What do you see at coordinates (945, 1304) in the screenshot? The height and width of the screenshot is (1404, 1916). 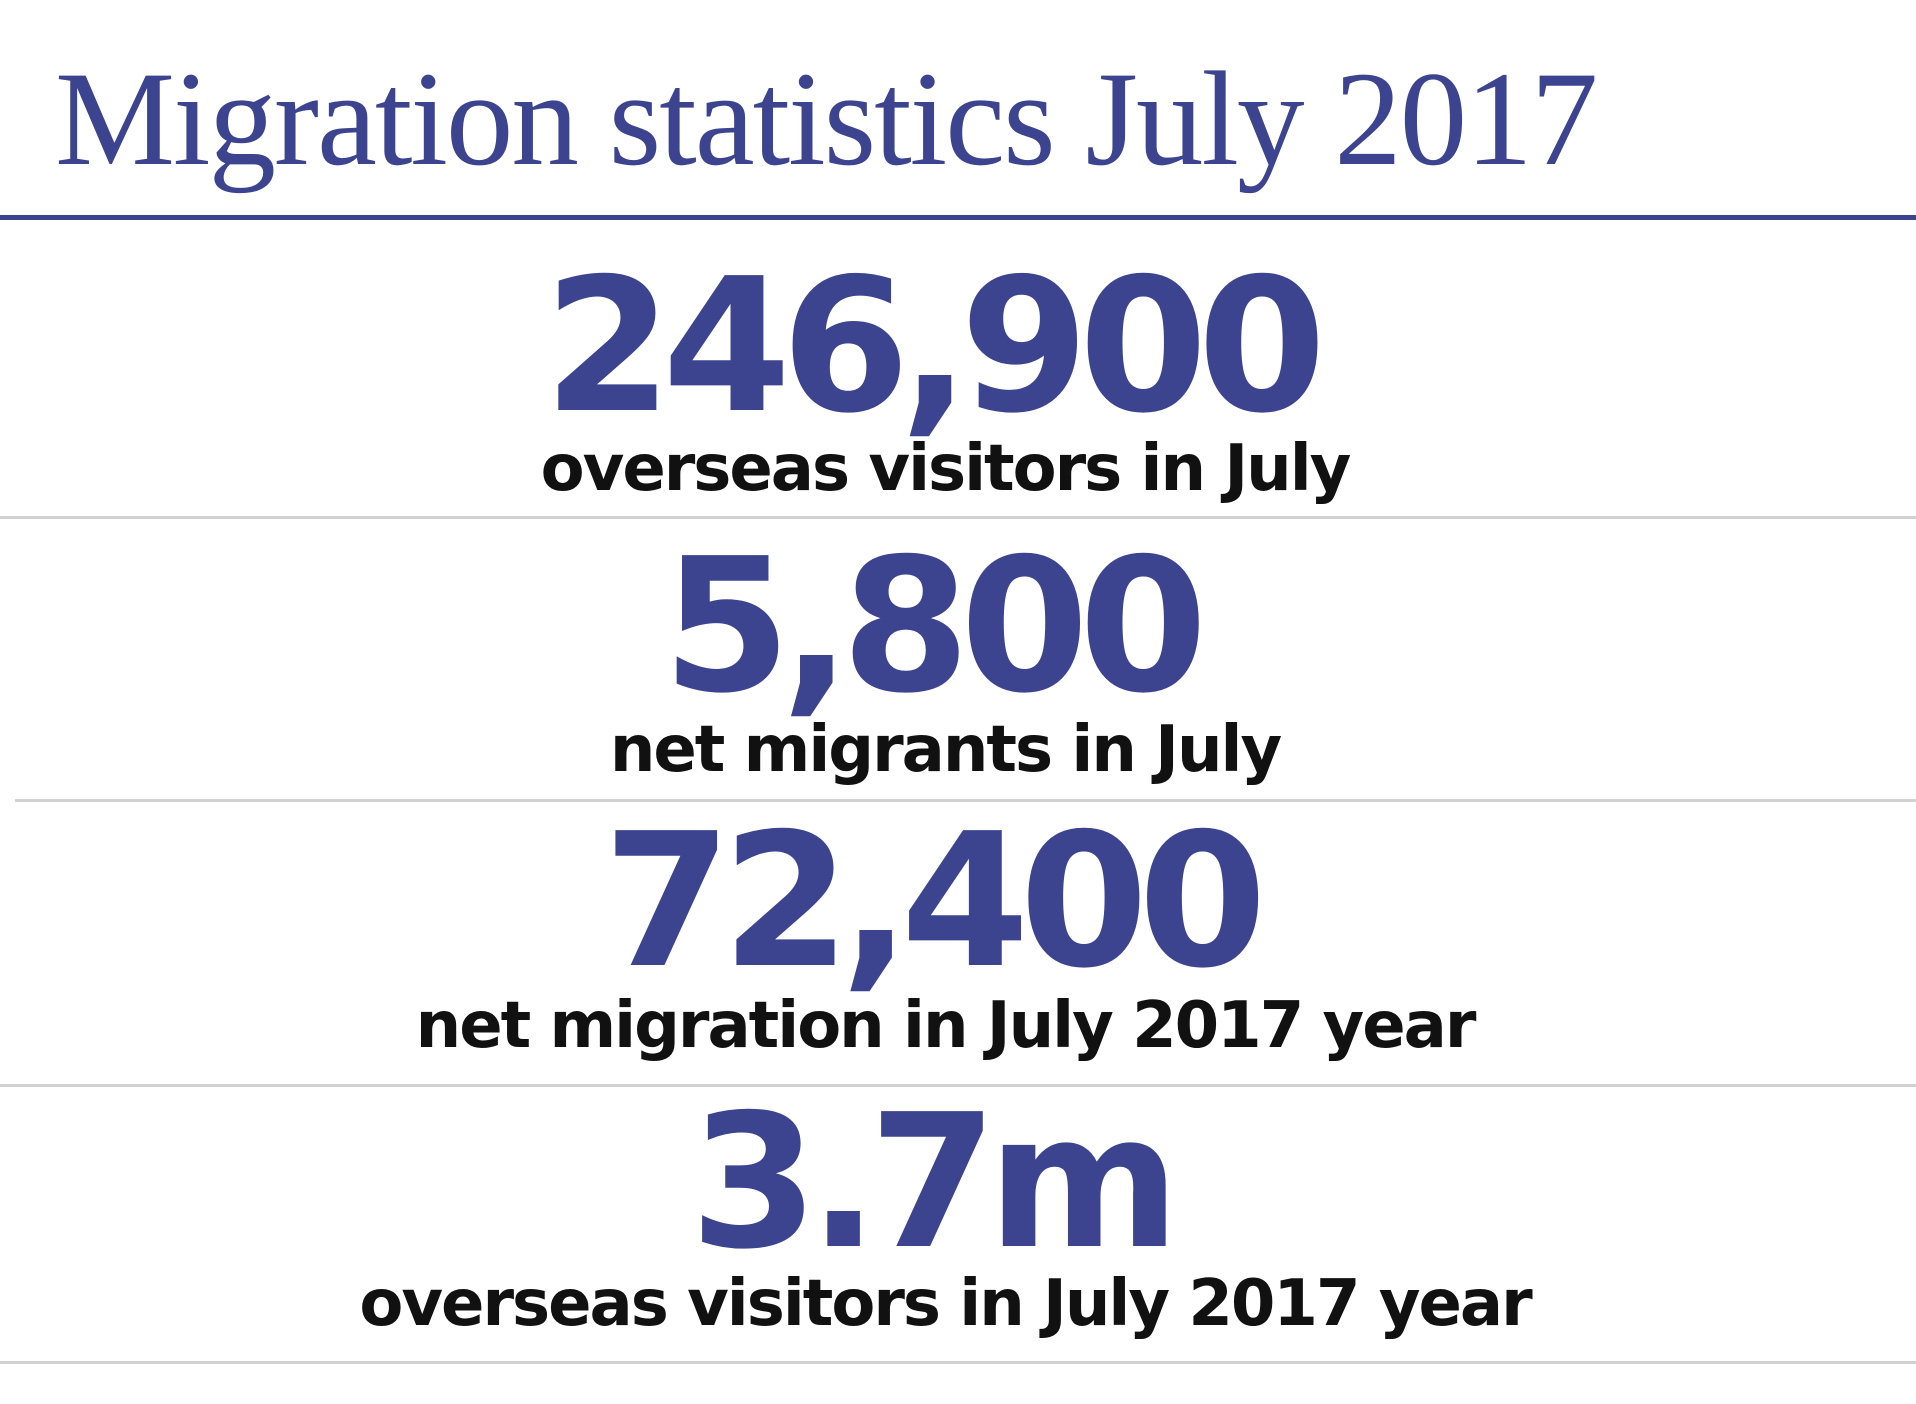 I see `stat-label-overseas-visitors-year: overseas visitors in July 2017 year` at bounding box center [945, 1304].